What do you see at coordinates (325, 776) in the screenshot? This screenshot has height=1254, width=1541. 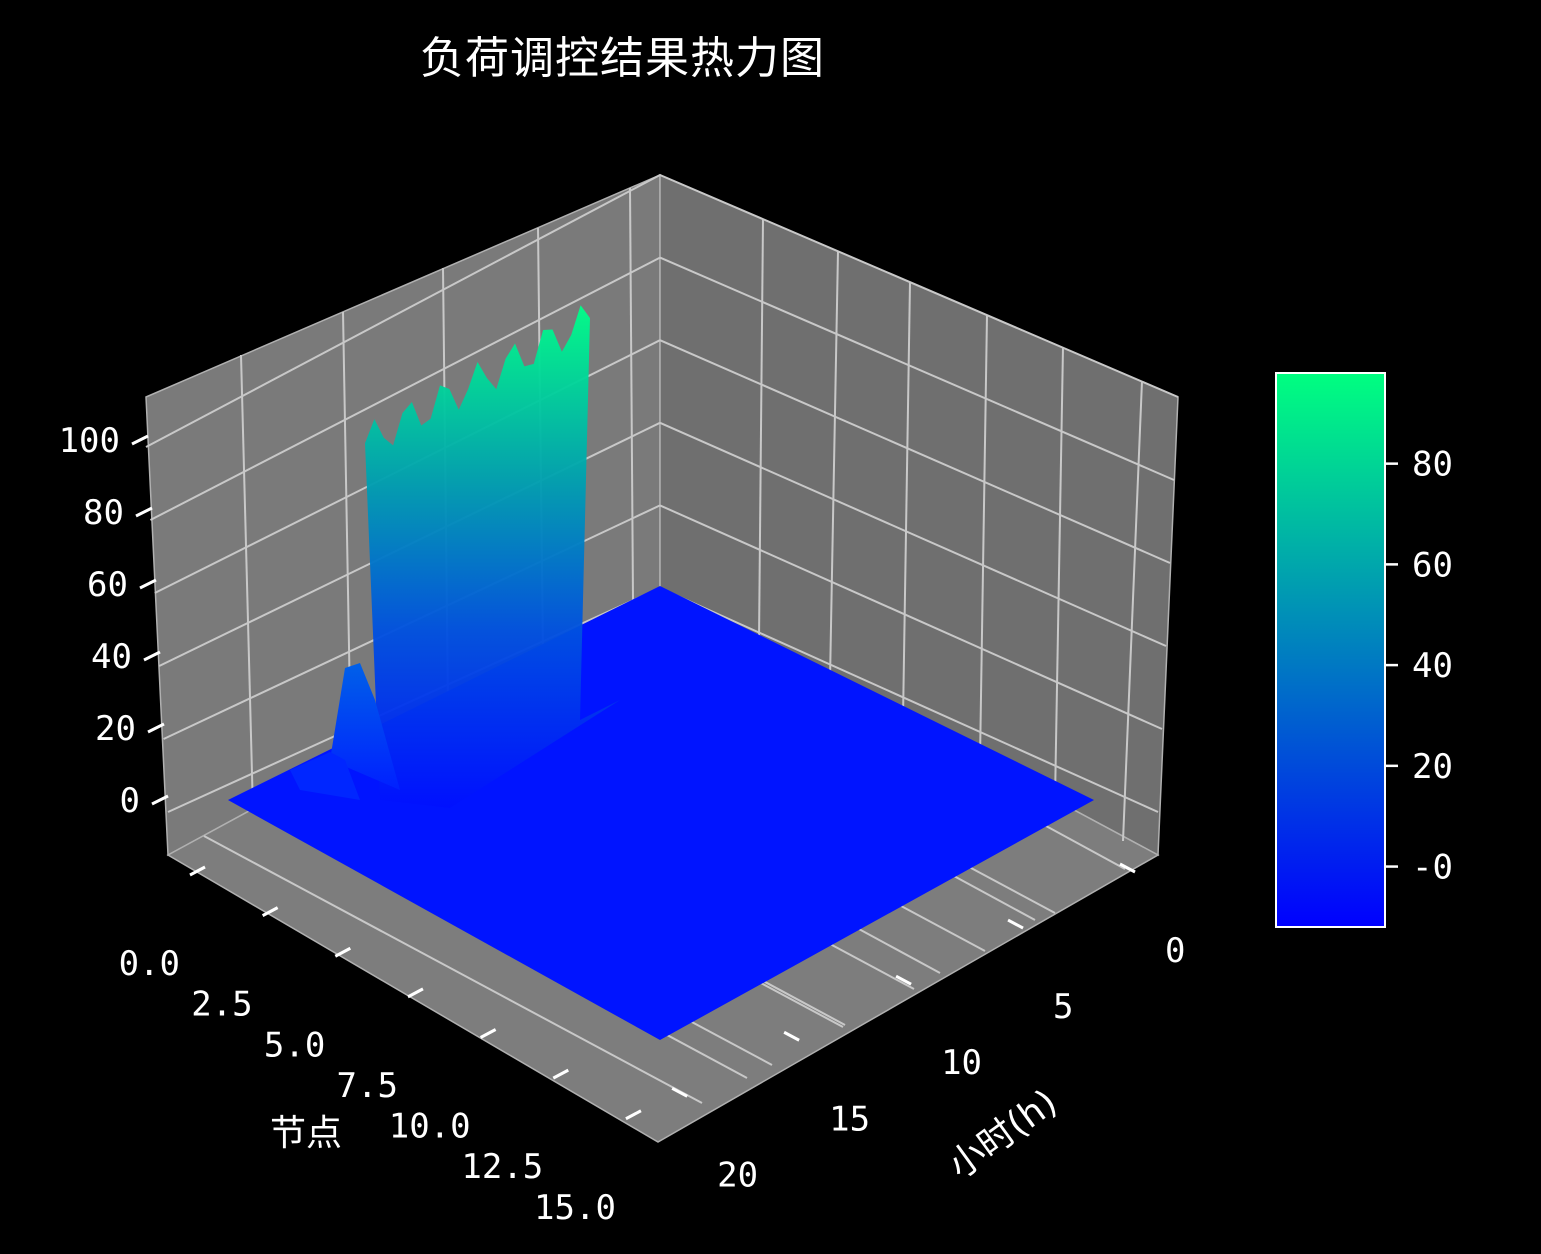 I see `surface-ridge-shoulder` at bounding box center [325, 776].